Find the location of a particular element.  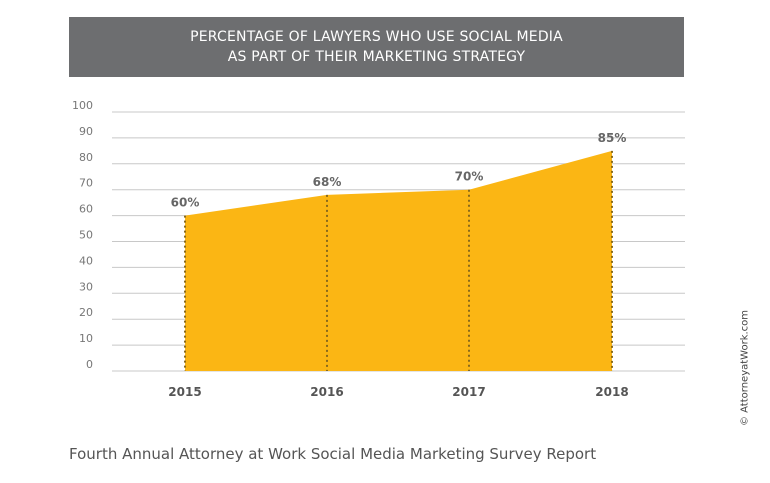

x-tick-label: 2016 is located at coordinates (326, 392).